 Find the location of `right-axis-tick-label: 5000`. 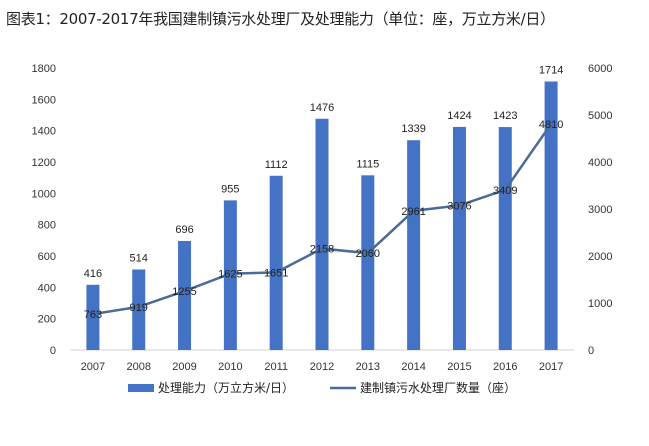

right-axis-tick-label: 5000 is located at coordinates (600, 116).